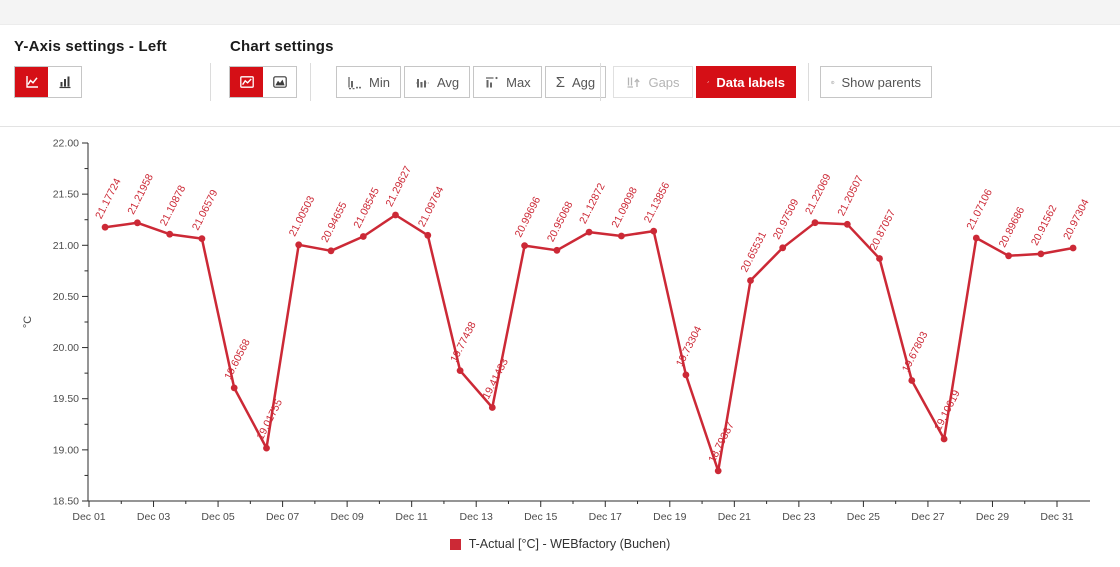  What do you see at coordinates (492, 81) in the screenshot?
I see `max-icon` at bounding box center [492, 81].